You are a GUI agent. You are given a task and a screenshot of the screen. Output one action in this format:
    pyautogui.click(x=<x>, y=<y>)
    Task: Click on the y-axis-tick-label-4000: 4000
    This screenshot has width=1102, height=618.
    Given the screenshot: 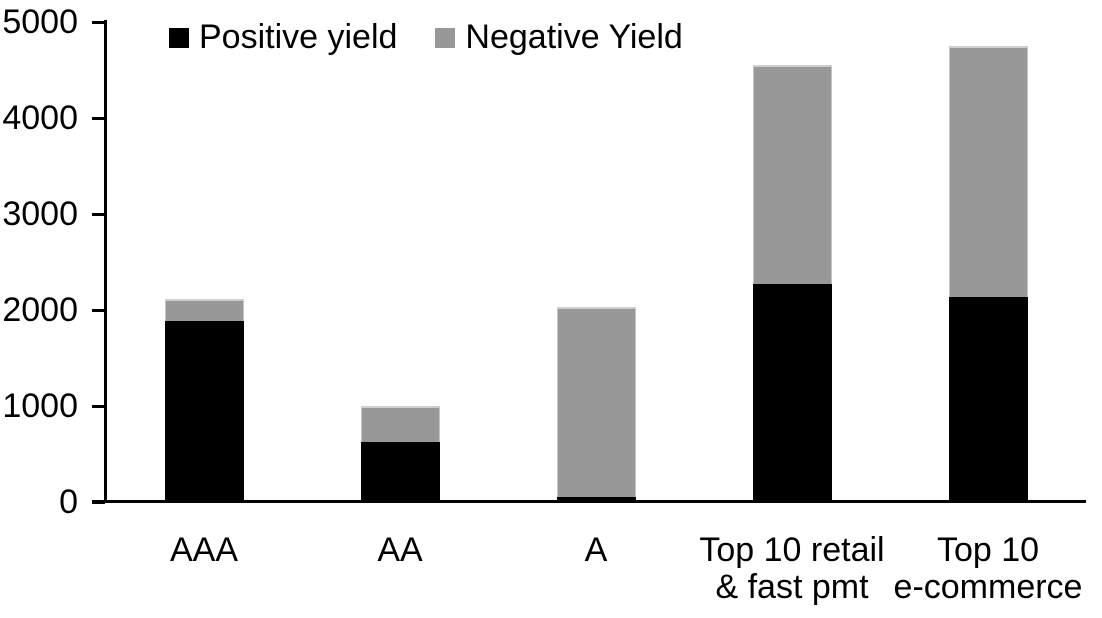 What is the action you would take?
    pyautogui.click(x=40, y=118)
    